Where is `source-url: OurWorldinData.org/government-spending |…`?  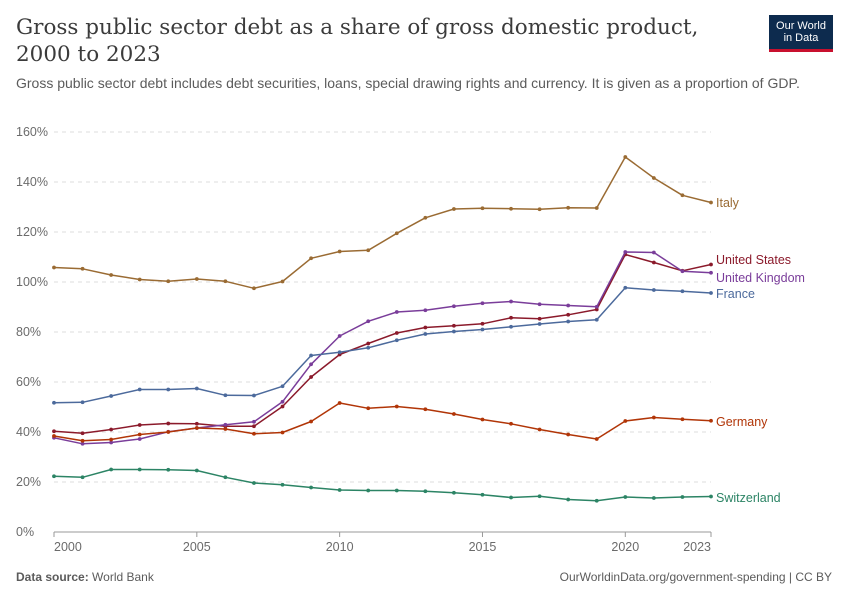
source-url: OurWorldinData.org/government-spending |… is located at coordinates (695, 577).